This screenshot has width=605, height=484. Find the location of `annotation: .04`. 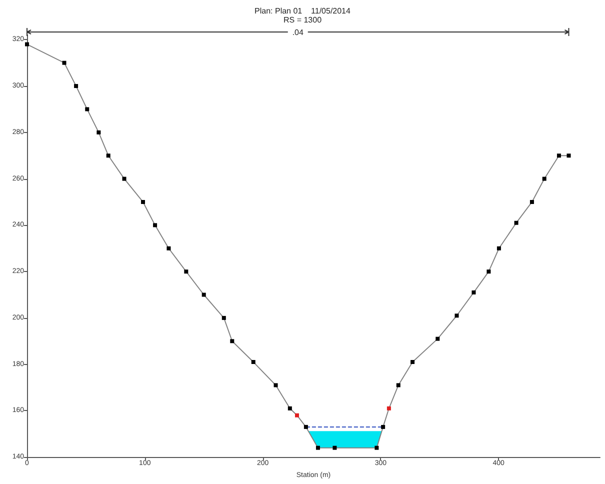

annotation: .04 is located at coordinates (298, 32).